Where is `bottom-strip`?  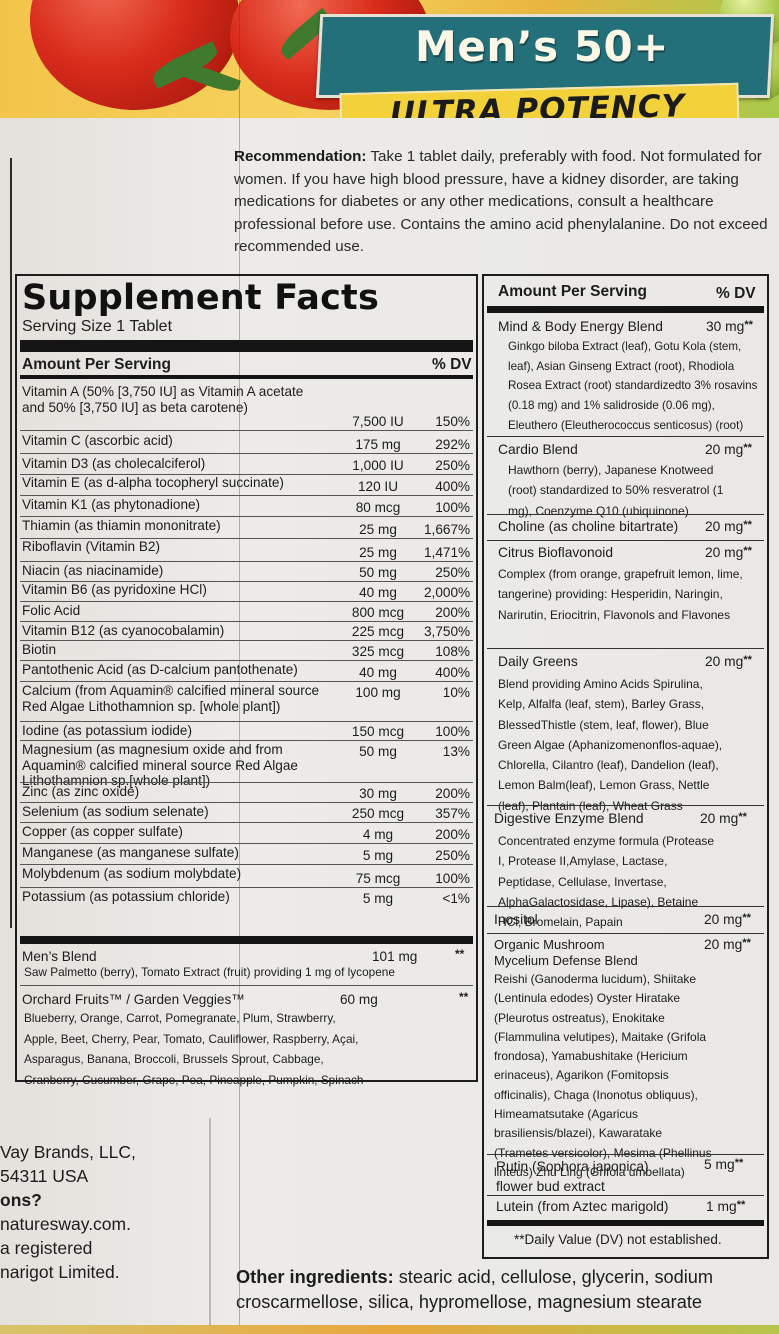
bottom-strip is located at coordinates (389, 1329).